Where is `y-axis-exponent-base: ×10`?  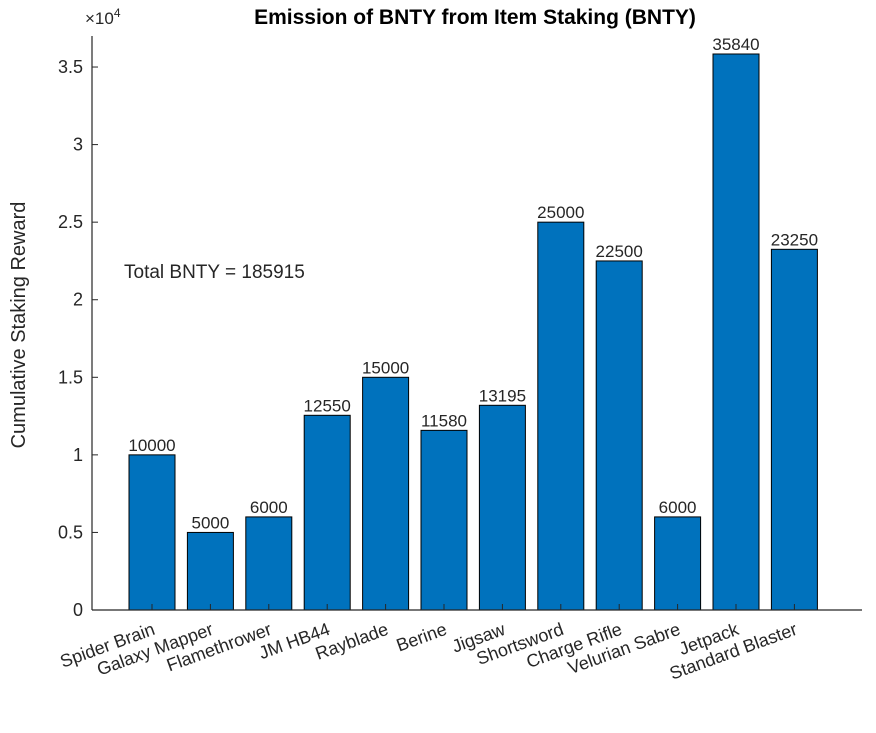
y-axis-exponent-base: ×10 is located at coordinates (99, 18).